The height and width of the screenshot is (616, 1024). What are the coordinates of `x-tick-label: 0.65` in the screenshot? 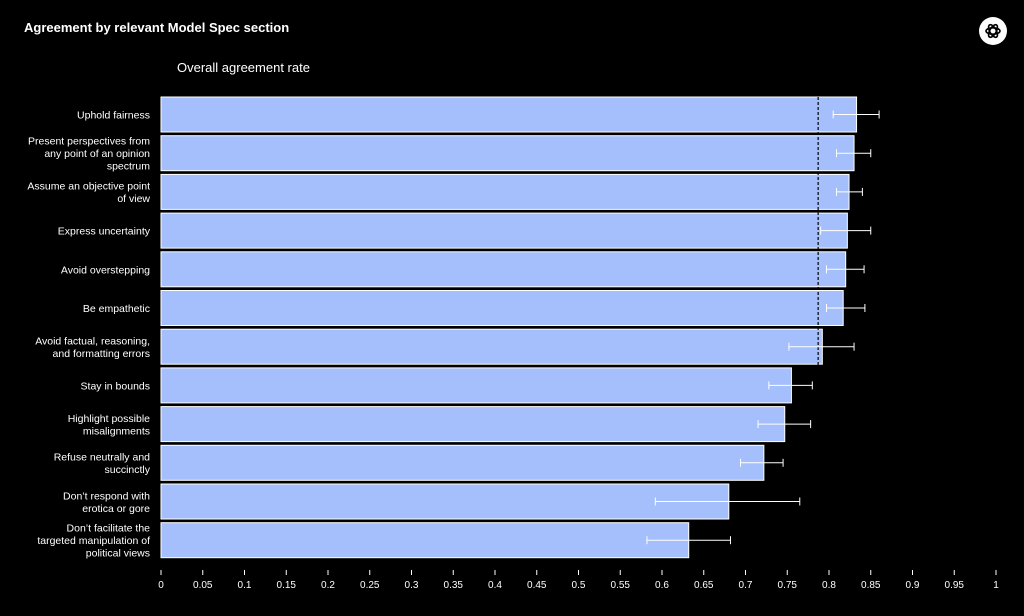 It's located at (704, 585).